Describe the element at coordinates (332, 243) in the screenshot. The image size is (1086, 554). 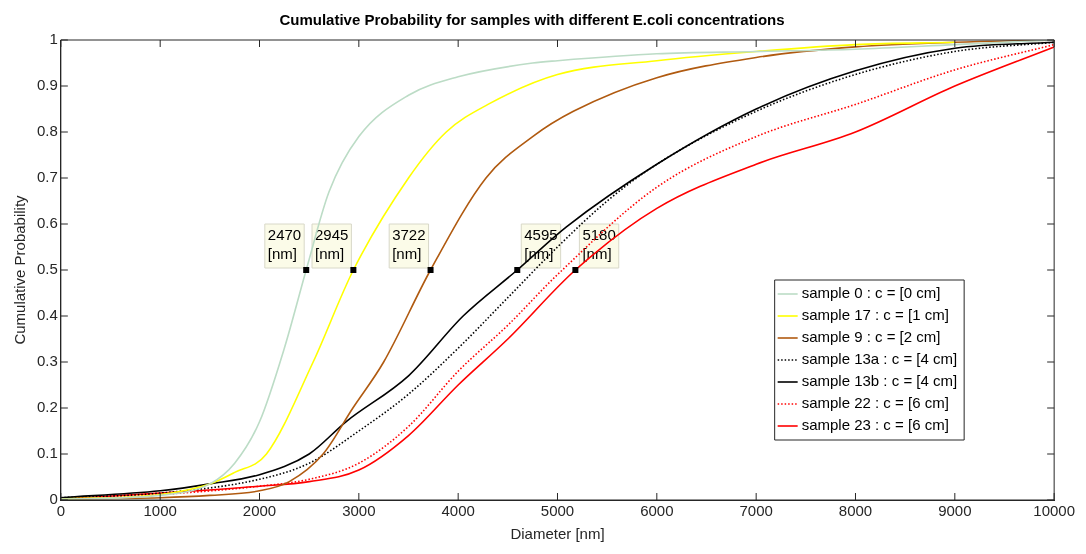
I see `annotation: 2945 [nm]` at that location.